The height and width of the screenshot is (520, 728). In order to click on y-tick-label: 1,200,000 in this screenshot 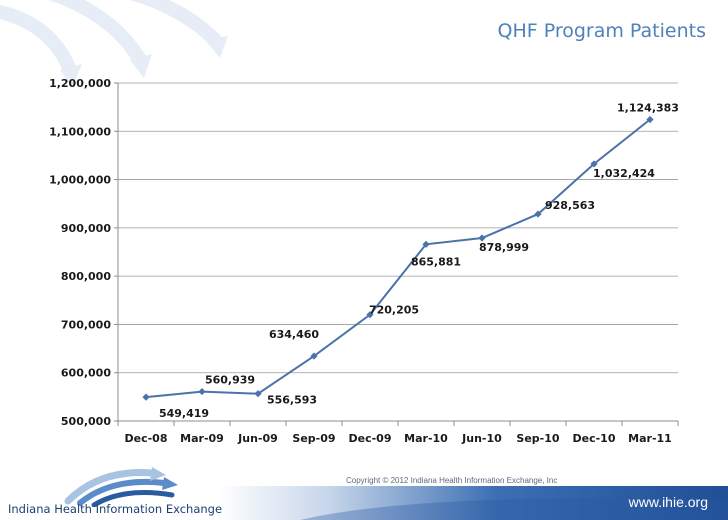, I will do `click(80, 83)`.